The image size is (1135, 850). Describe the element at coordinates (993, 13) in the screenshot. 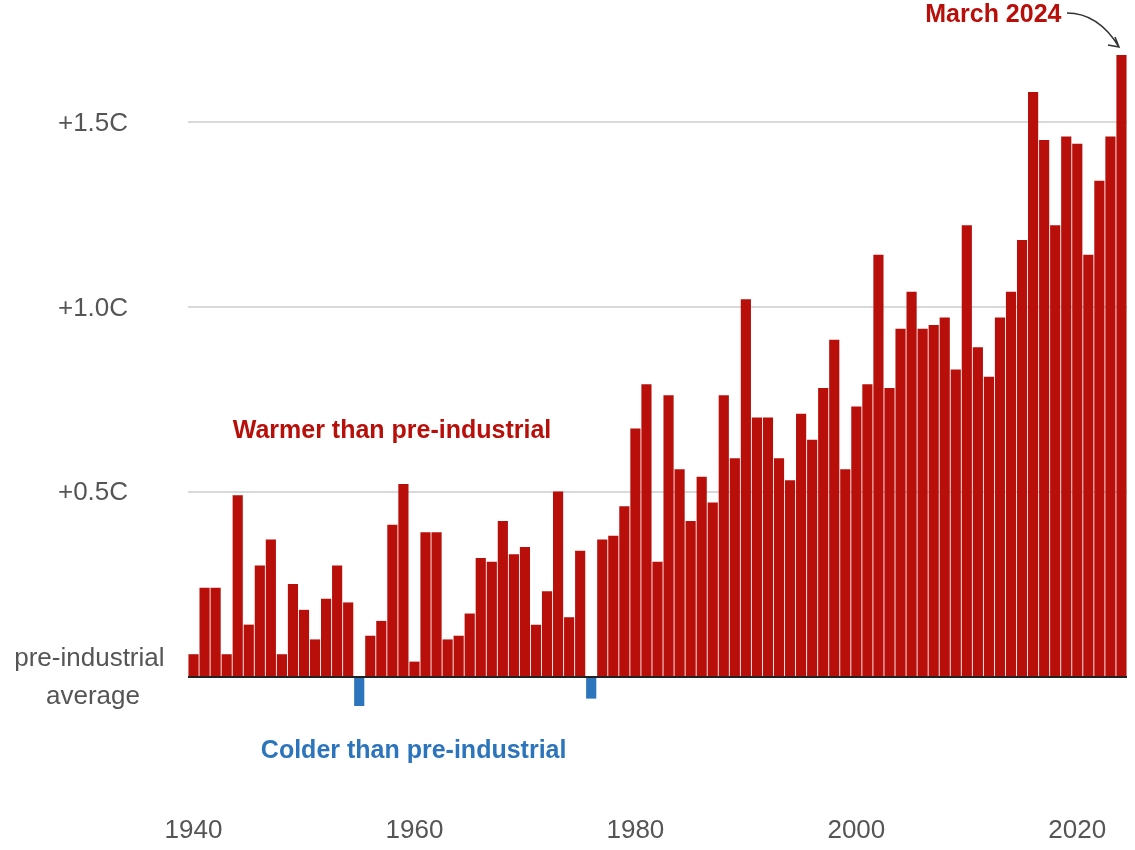

I see `text: March 2024` at that location.